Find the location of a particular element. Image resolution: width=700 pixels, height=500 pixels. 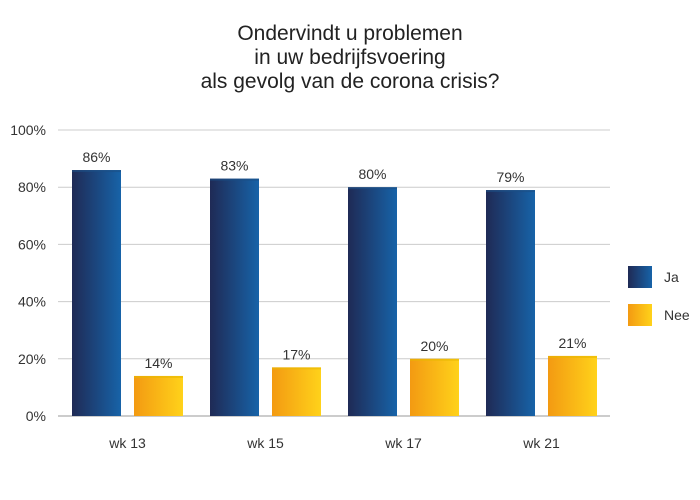

x-category-label: wk 21 is located at coordinates (541, 443).